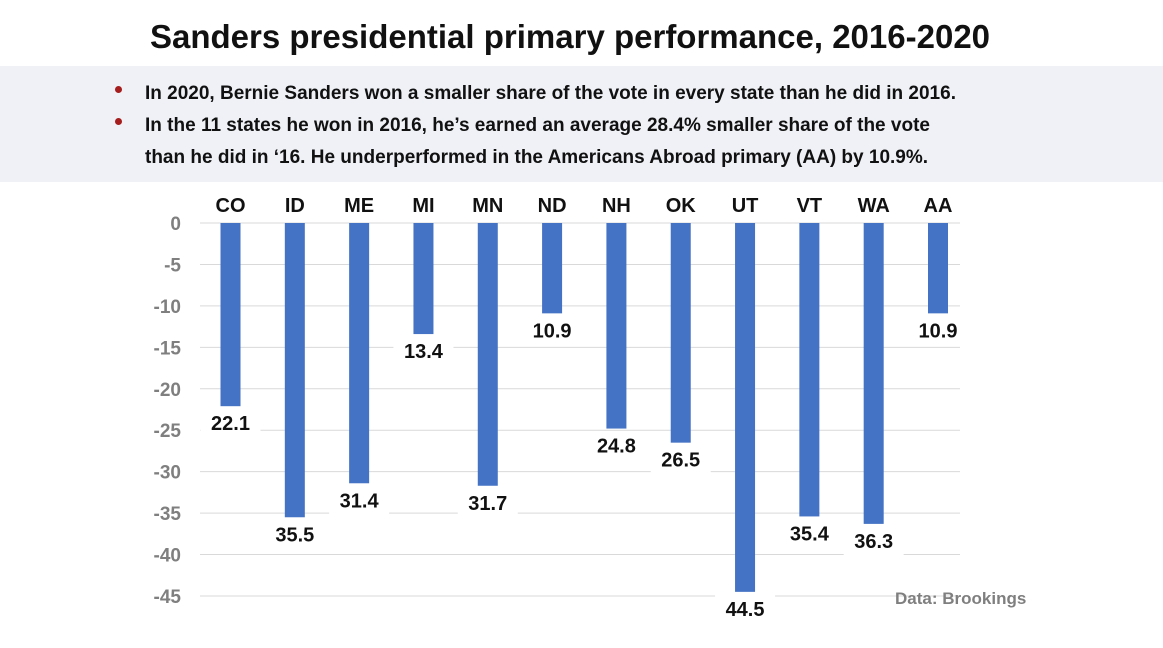 This screenshot has width=1163, height=648. I want to click on data-label: 24.8, so click(616, 447).